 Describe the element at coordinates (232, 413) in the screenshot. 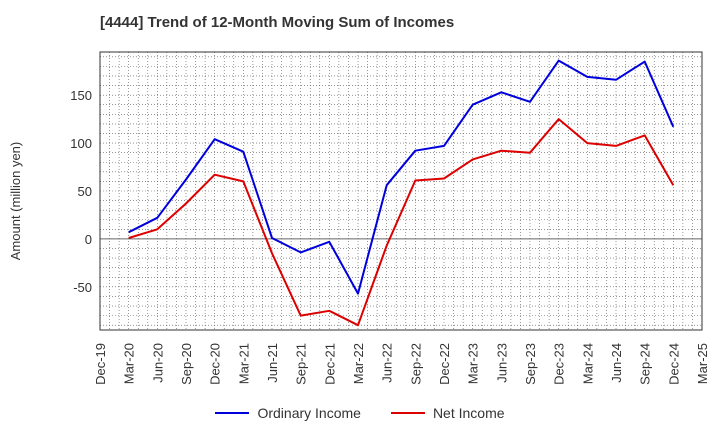

I see `legend-swatch-ordinary-income` at that location.